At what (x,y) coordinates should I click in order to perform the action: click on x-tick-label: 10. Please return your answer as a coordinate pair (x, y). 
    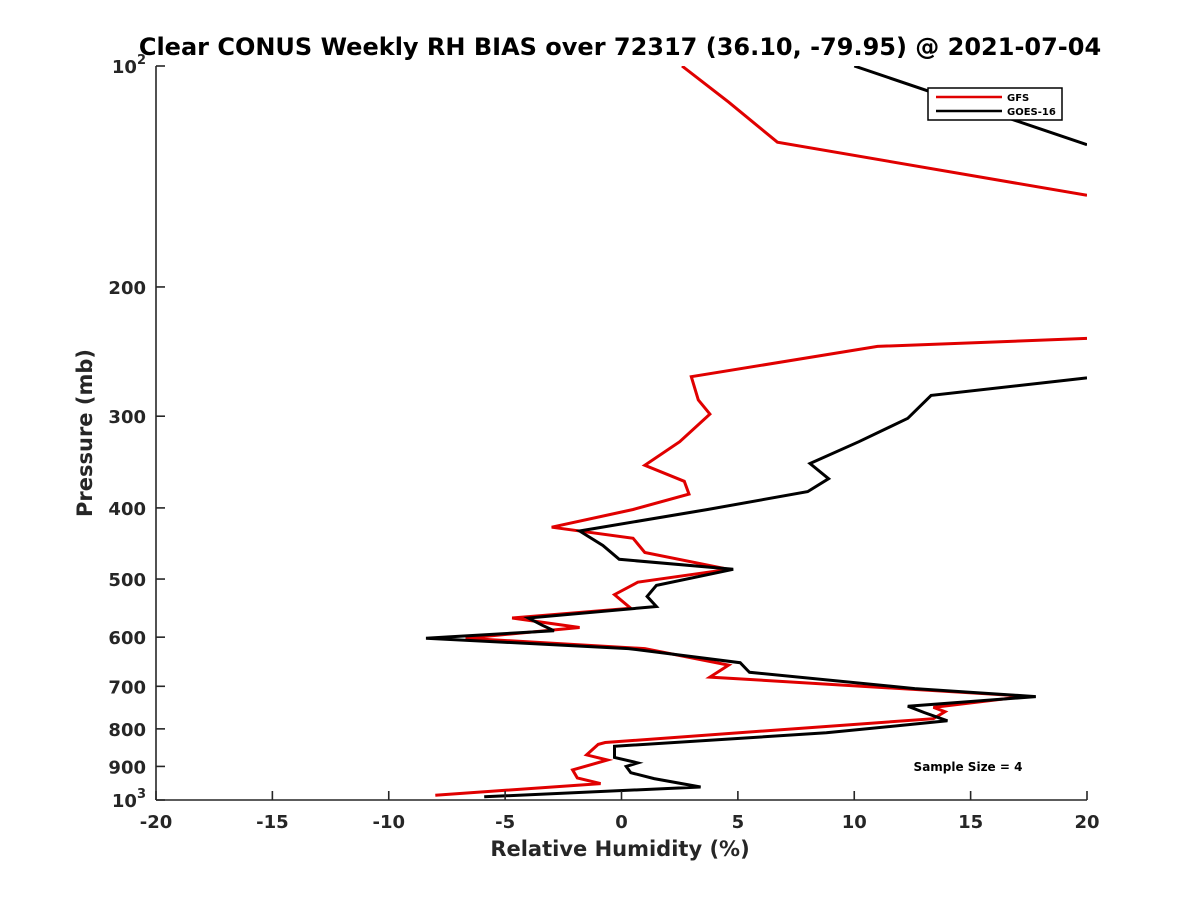
    Looking at the image, I should click on (854, 822).